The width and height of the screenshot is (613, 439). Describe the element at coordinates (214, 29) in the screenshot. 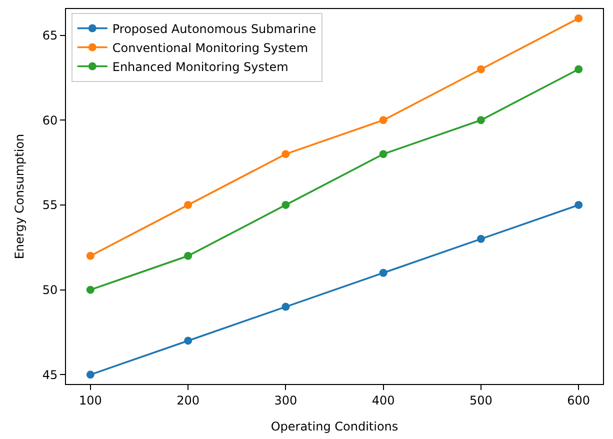

I see `legend-label: Proposed Autonomous Submarine` at that location.